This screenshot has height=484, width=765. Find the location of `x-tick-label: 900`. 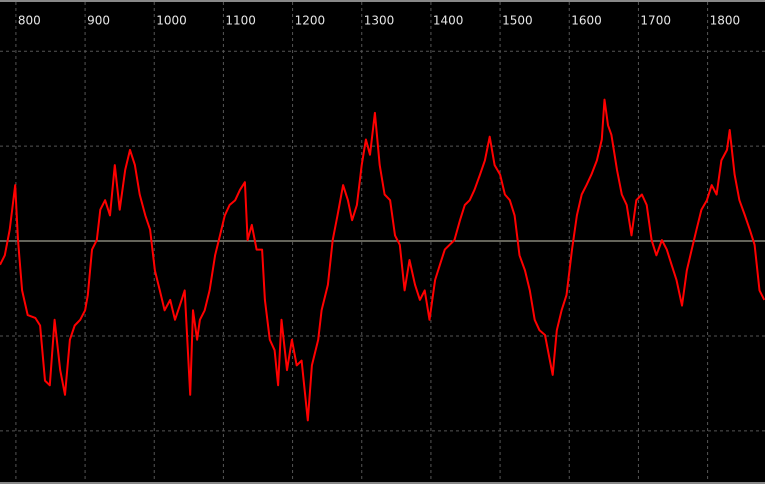

x-tick-label: 900 is located at coordinates (98, 21).